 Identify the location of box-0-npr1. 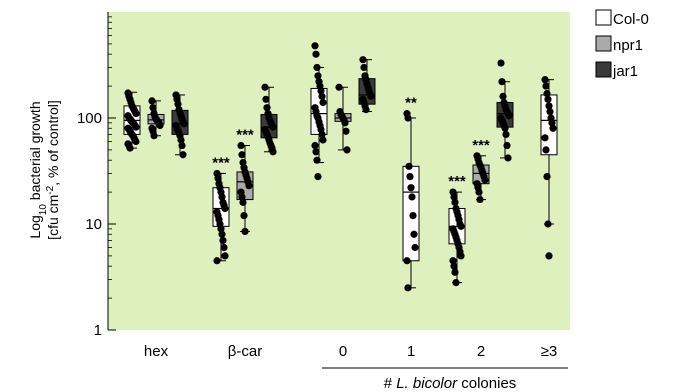
(343, 118).